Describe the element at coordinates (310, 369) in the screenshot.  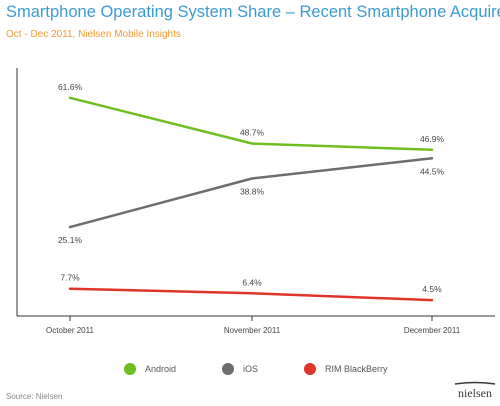
I see `legend-swatch-rim-blackberry` at that location.